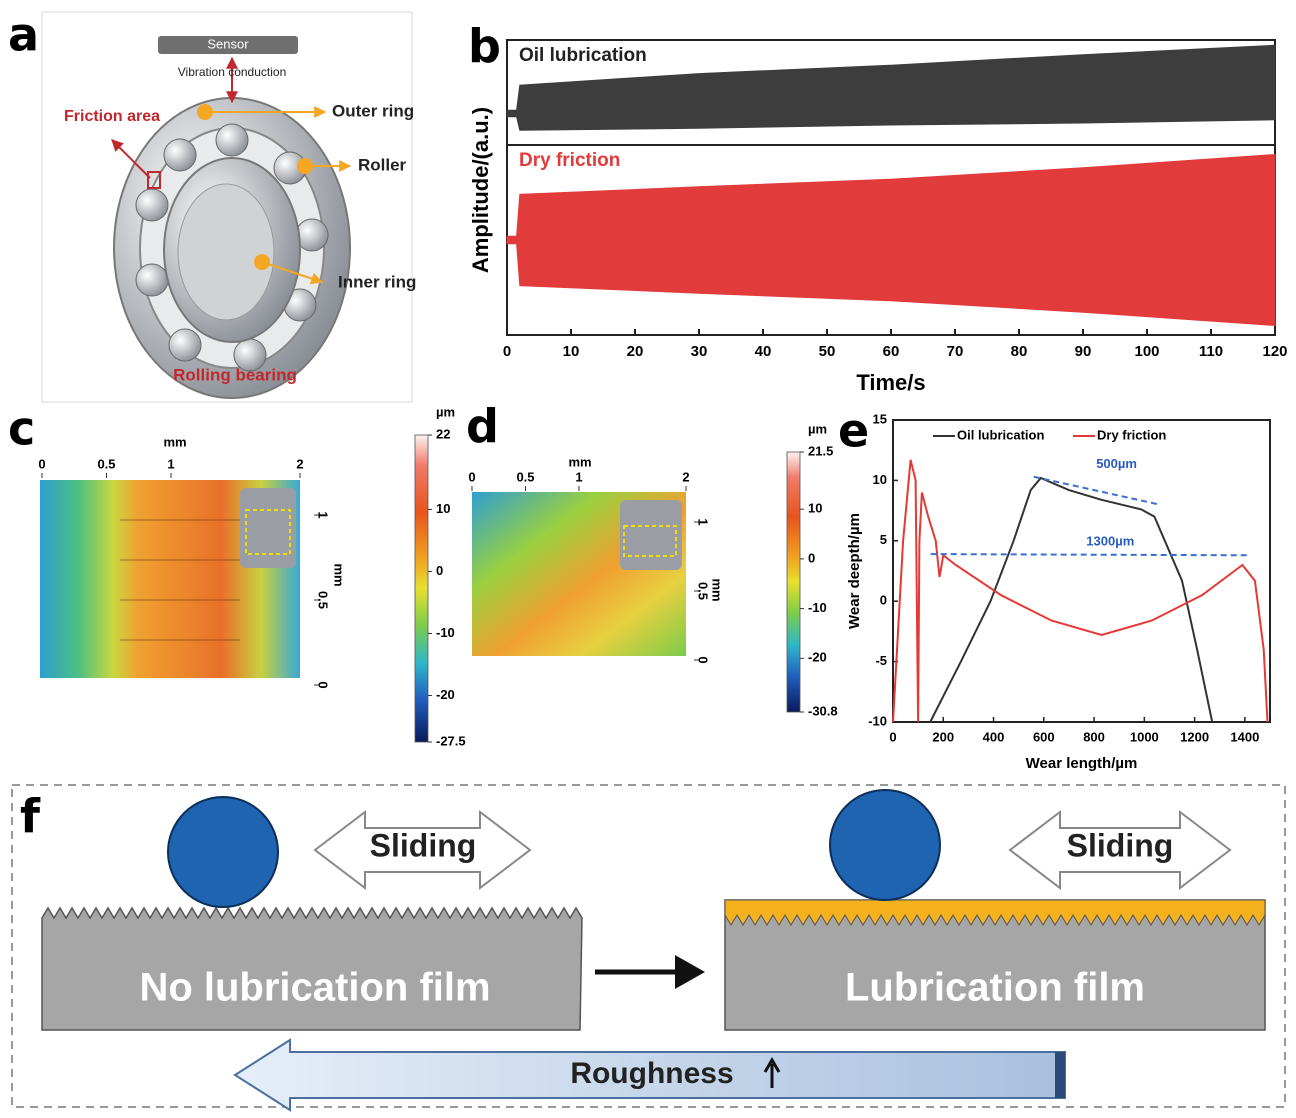  I want to click on x-tick-label: 1400, so click(1244, 736).